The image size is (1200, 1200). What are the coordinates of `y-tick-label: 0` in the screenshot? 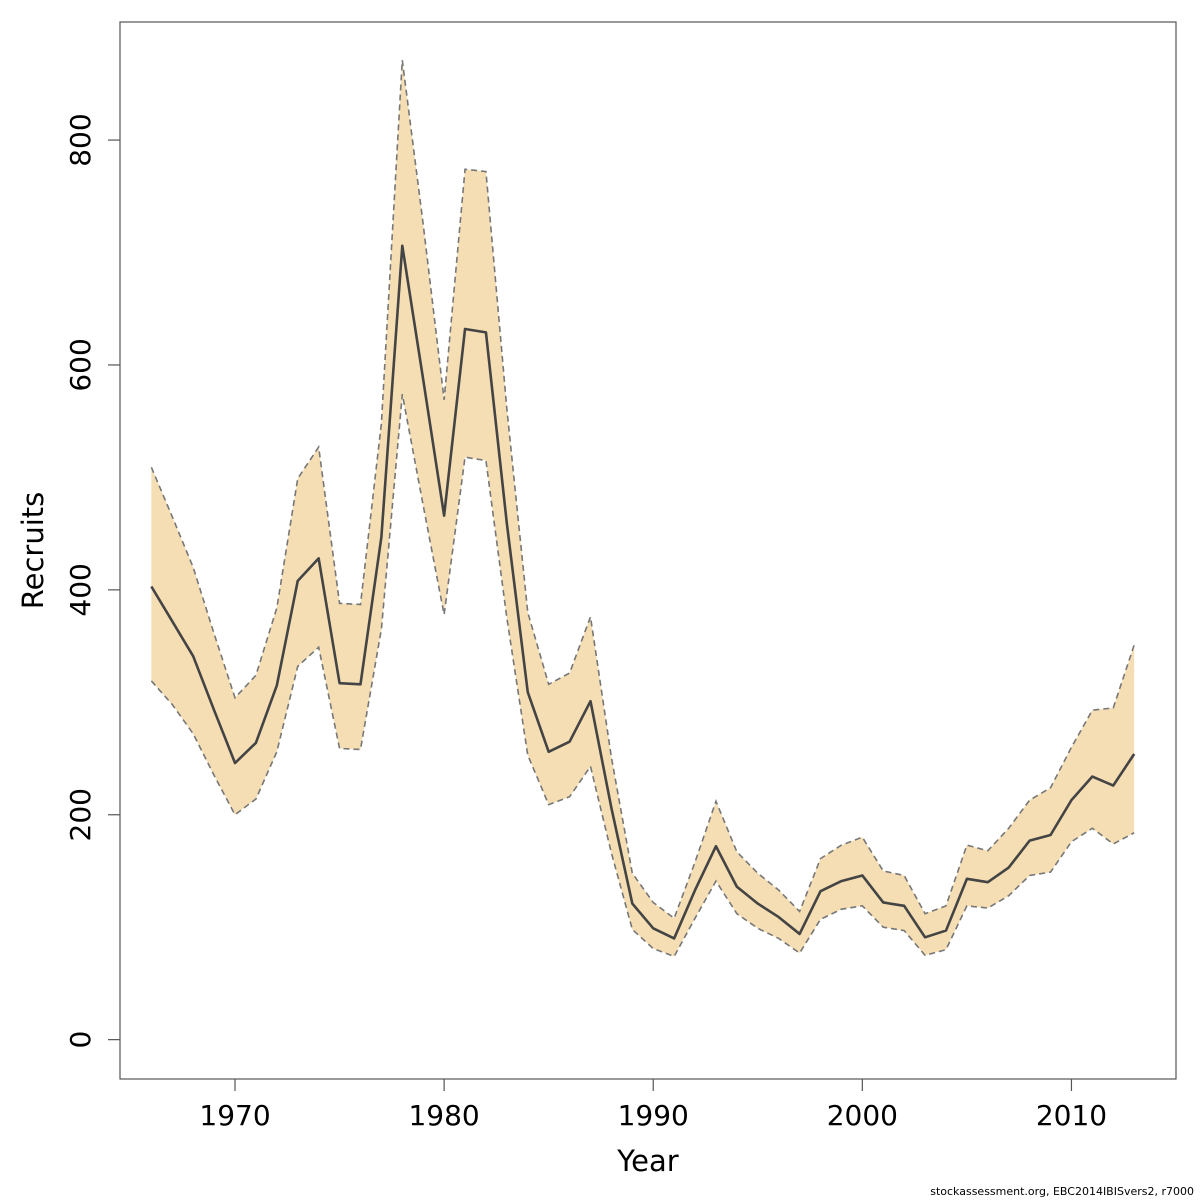 It's located at (80, 1040).